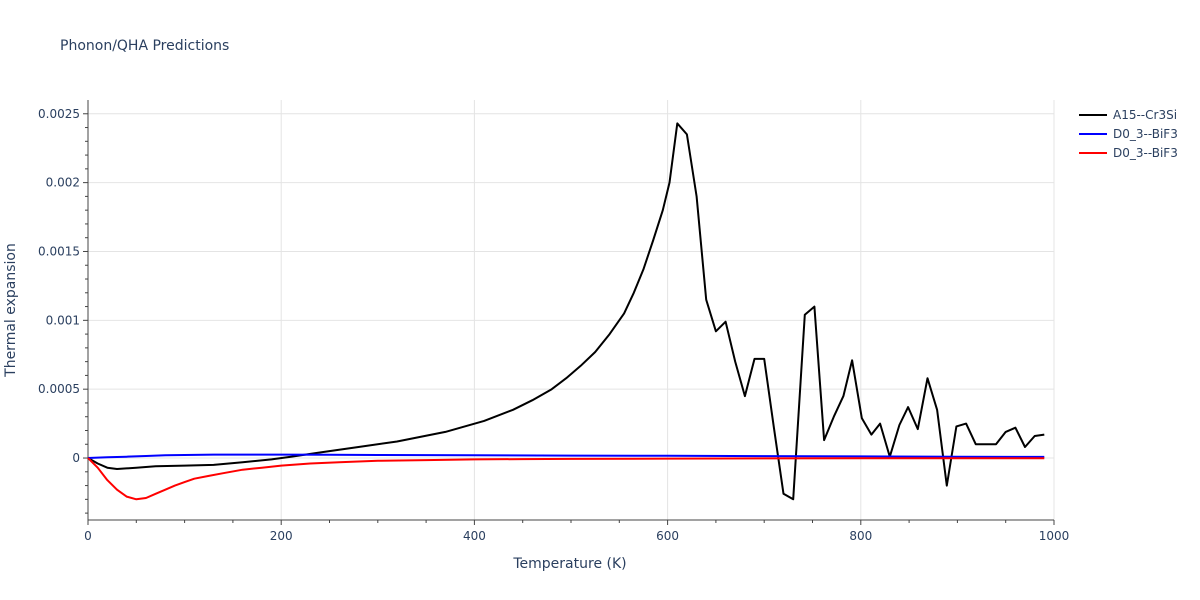 This screenshot has height=600, width=1200. Describe the element at coordinates (63, 320) in the screenshot. I see `y-tick-label: 0.001` at that location.